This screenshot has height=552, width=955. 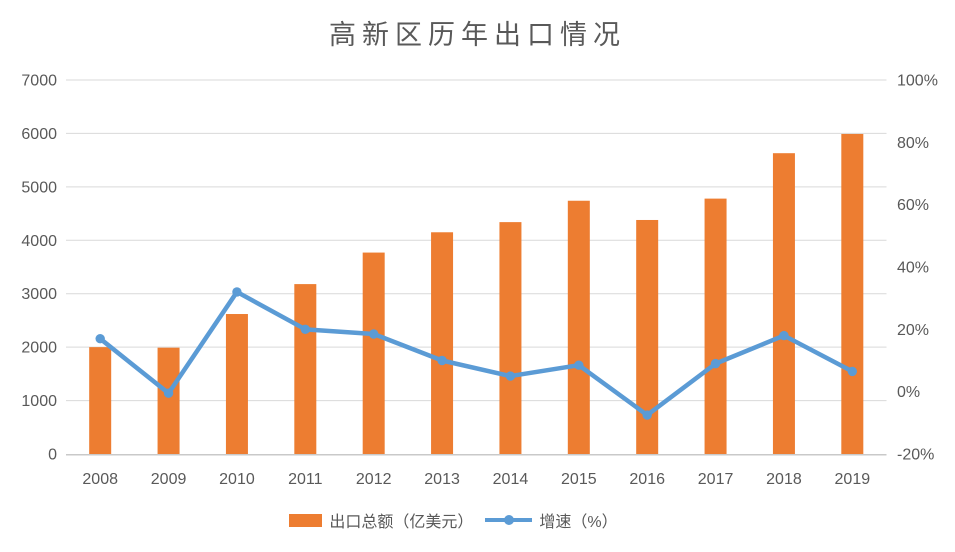 I want to click on legend-bar-swatch-icon, so click(x=306, y=520).